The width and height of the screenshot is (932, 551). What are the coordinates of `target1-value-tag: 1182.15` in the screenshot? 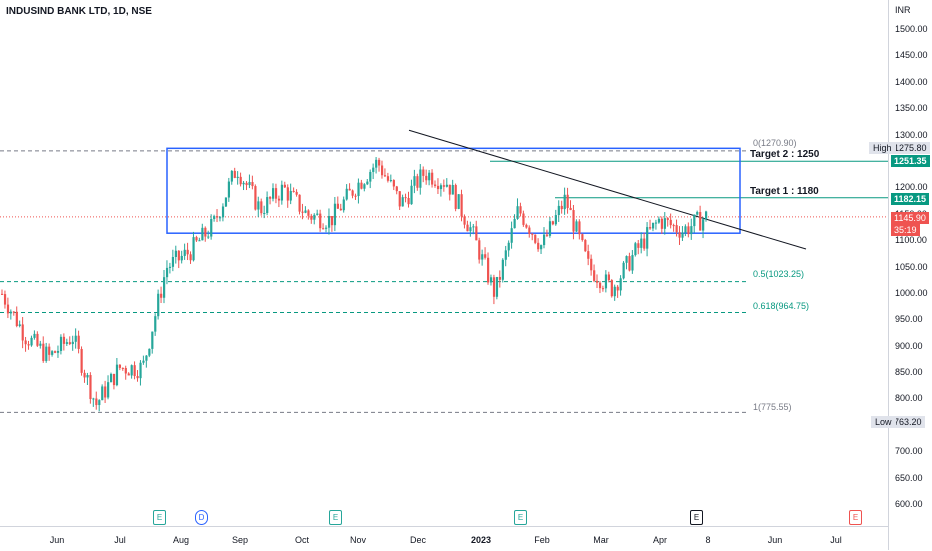 It's located at (910, 199).